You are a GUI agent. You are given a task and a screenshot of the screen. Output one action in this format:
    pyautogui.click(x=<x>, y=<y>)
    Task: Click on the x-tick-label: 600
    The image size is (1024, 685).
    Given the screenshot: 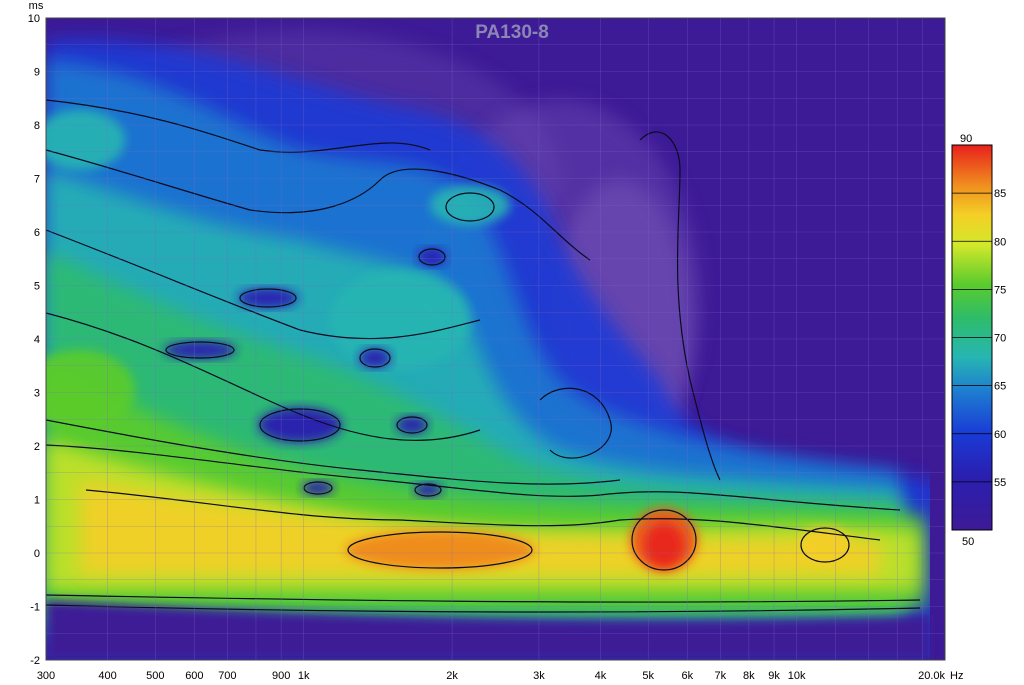 What is the action you would take?
    pyautogui.click(x=194, y=676)
    